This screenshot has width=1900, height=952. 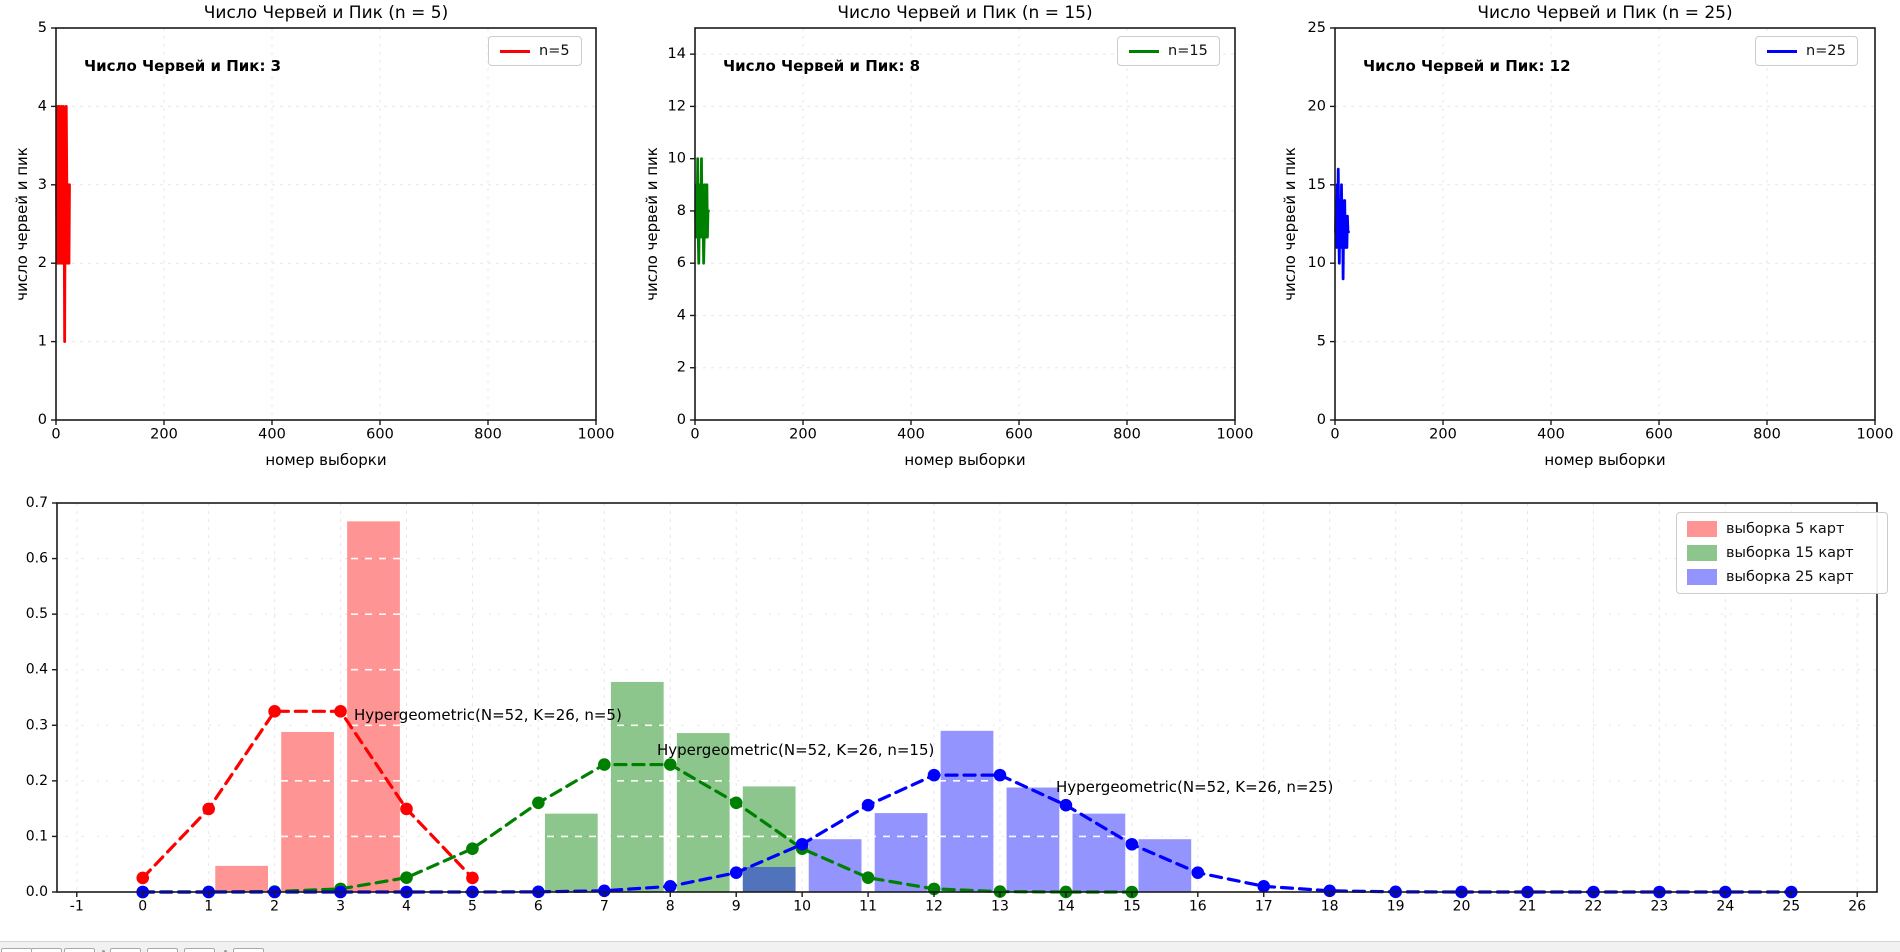 What do you see at coordinates (488, 715) in the screenshot?
I see `pmf-annotation-n5: Hypergeometric(N=52, K=26, n=5)` at bounding box center [488, 715].